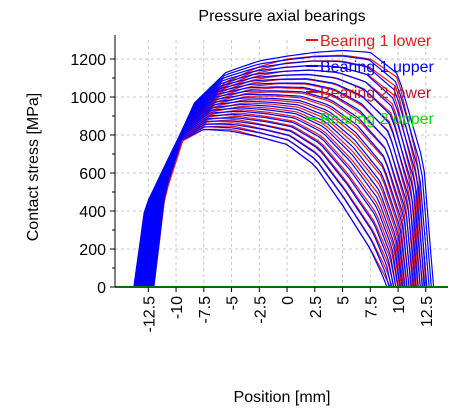  I want to click on y-tick-label: 600, so click(92, 174).